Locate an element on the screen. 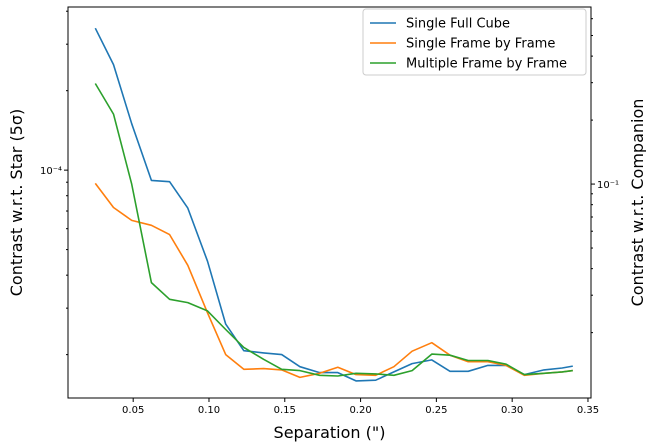 The image size is (646, 444). left-y-tick-label-0: 10⁻⁴ is located at coordinates (51, 171).